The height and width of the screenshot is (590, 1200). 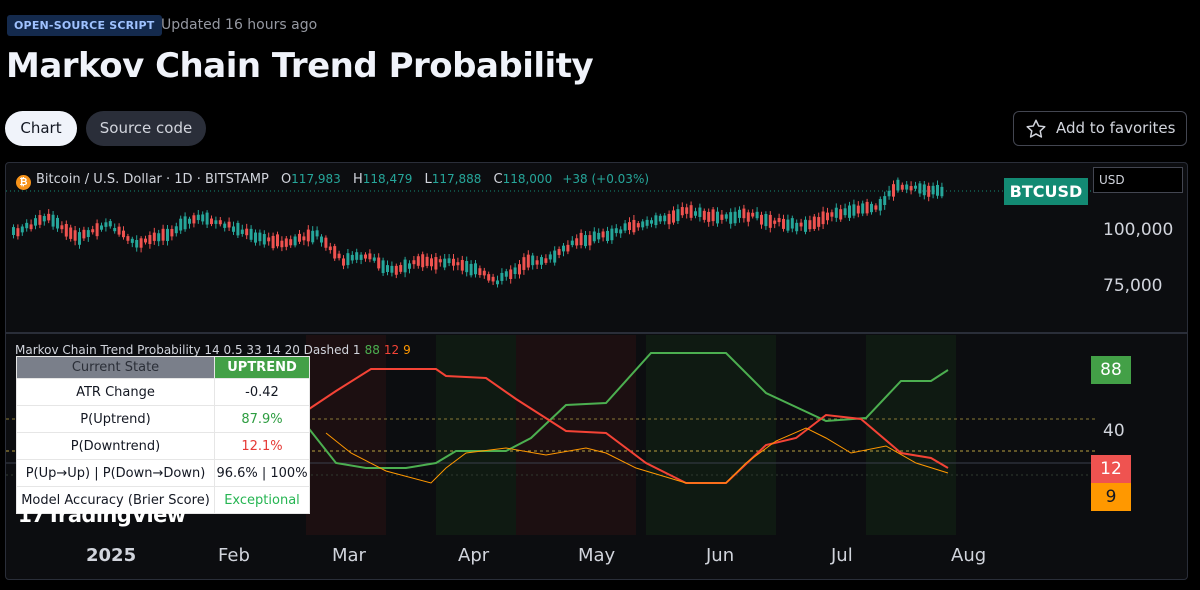 I want to click on row-value: -0.42, so click(x=262, y=392).